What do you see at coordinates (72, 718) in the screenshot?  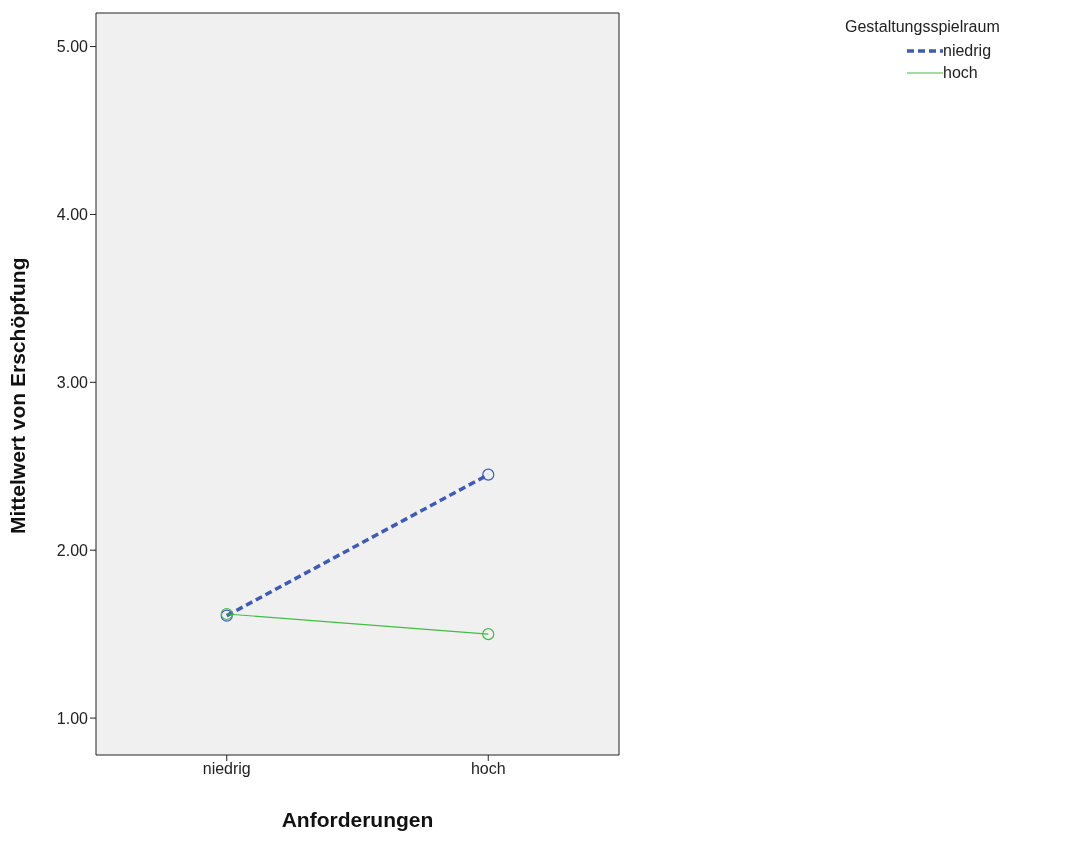 I see `y-tick-label: 1.00` at bounding box center [72, 718].